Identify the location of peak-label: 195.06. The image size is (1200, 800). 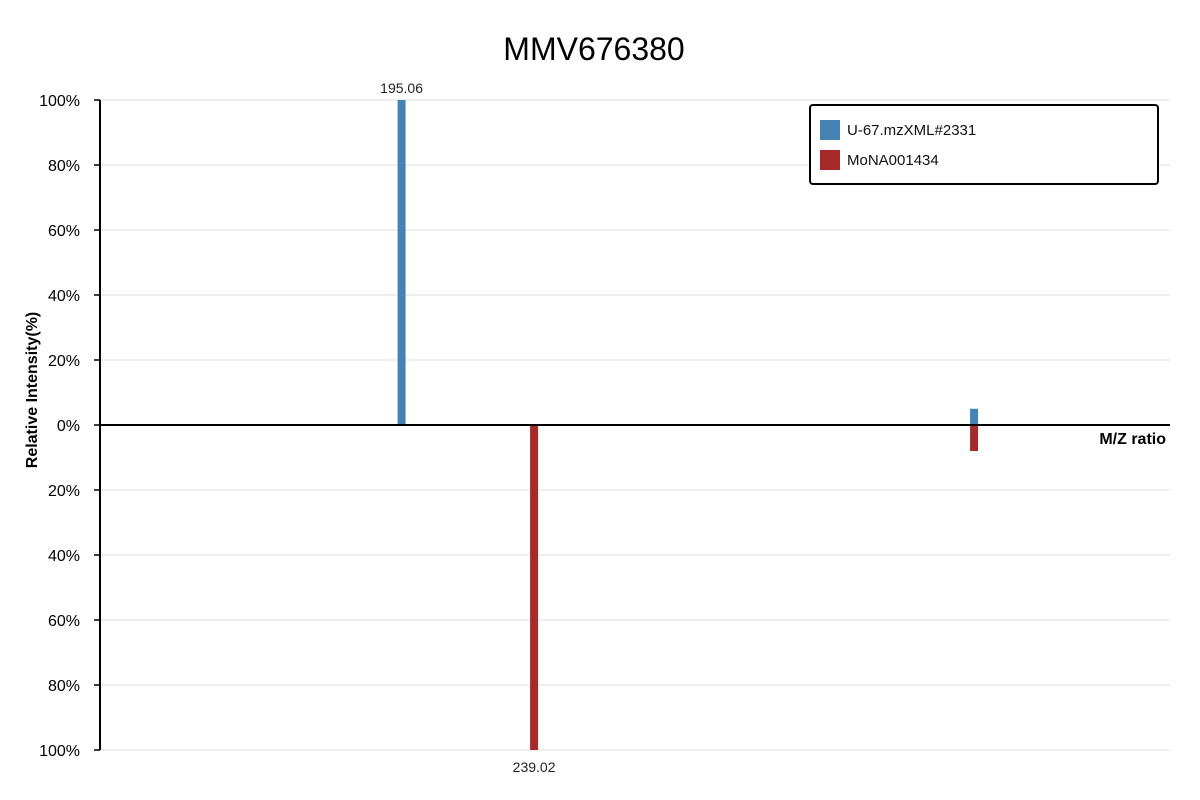
(401, 88).